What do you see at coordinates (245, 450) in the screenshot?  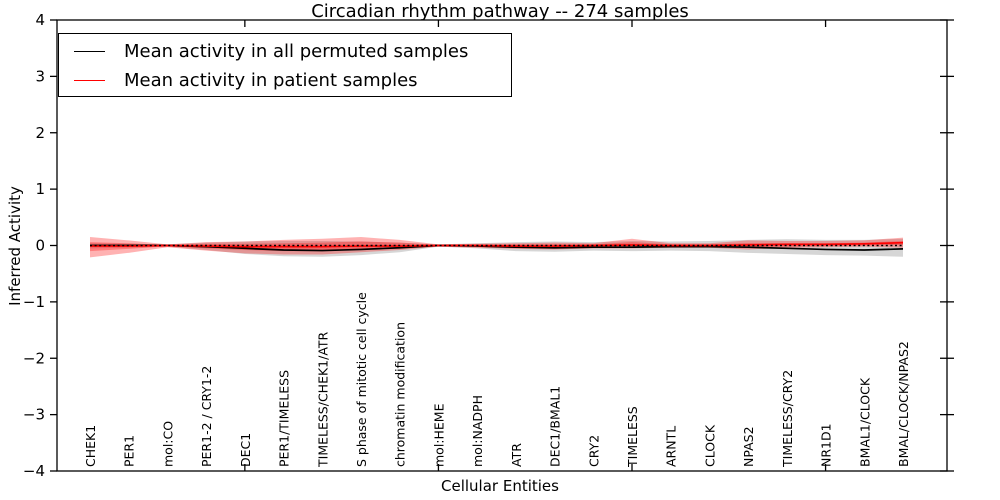 I see `x-category-label: DEC1` at bounding box center [245, 450].